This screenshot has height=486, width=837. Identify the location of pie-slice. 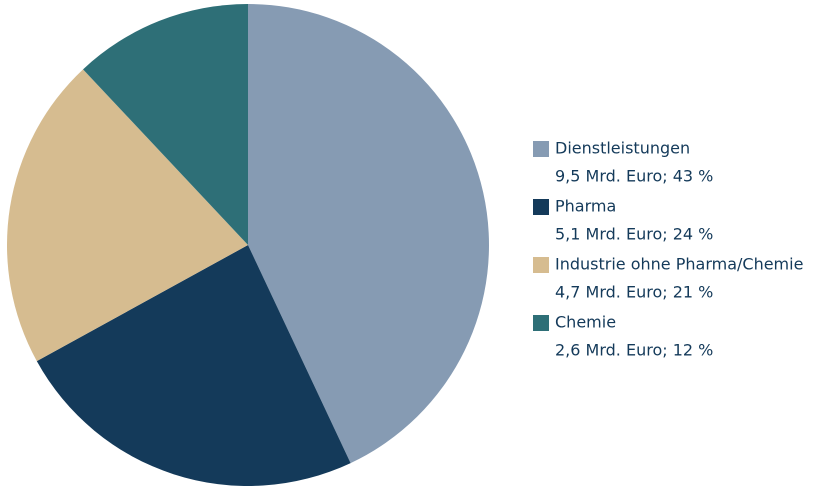
(166, 124).